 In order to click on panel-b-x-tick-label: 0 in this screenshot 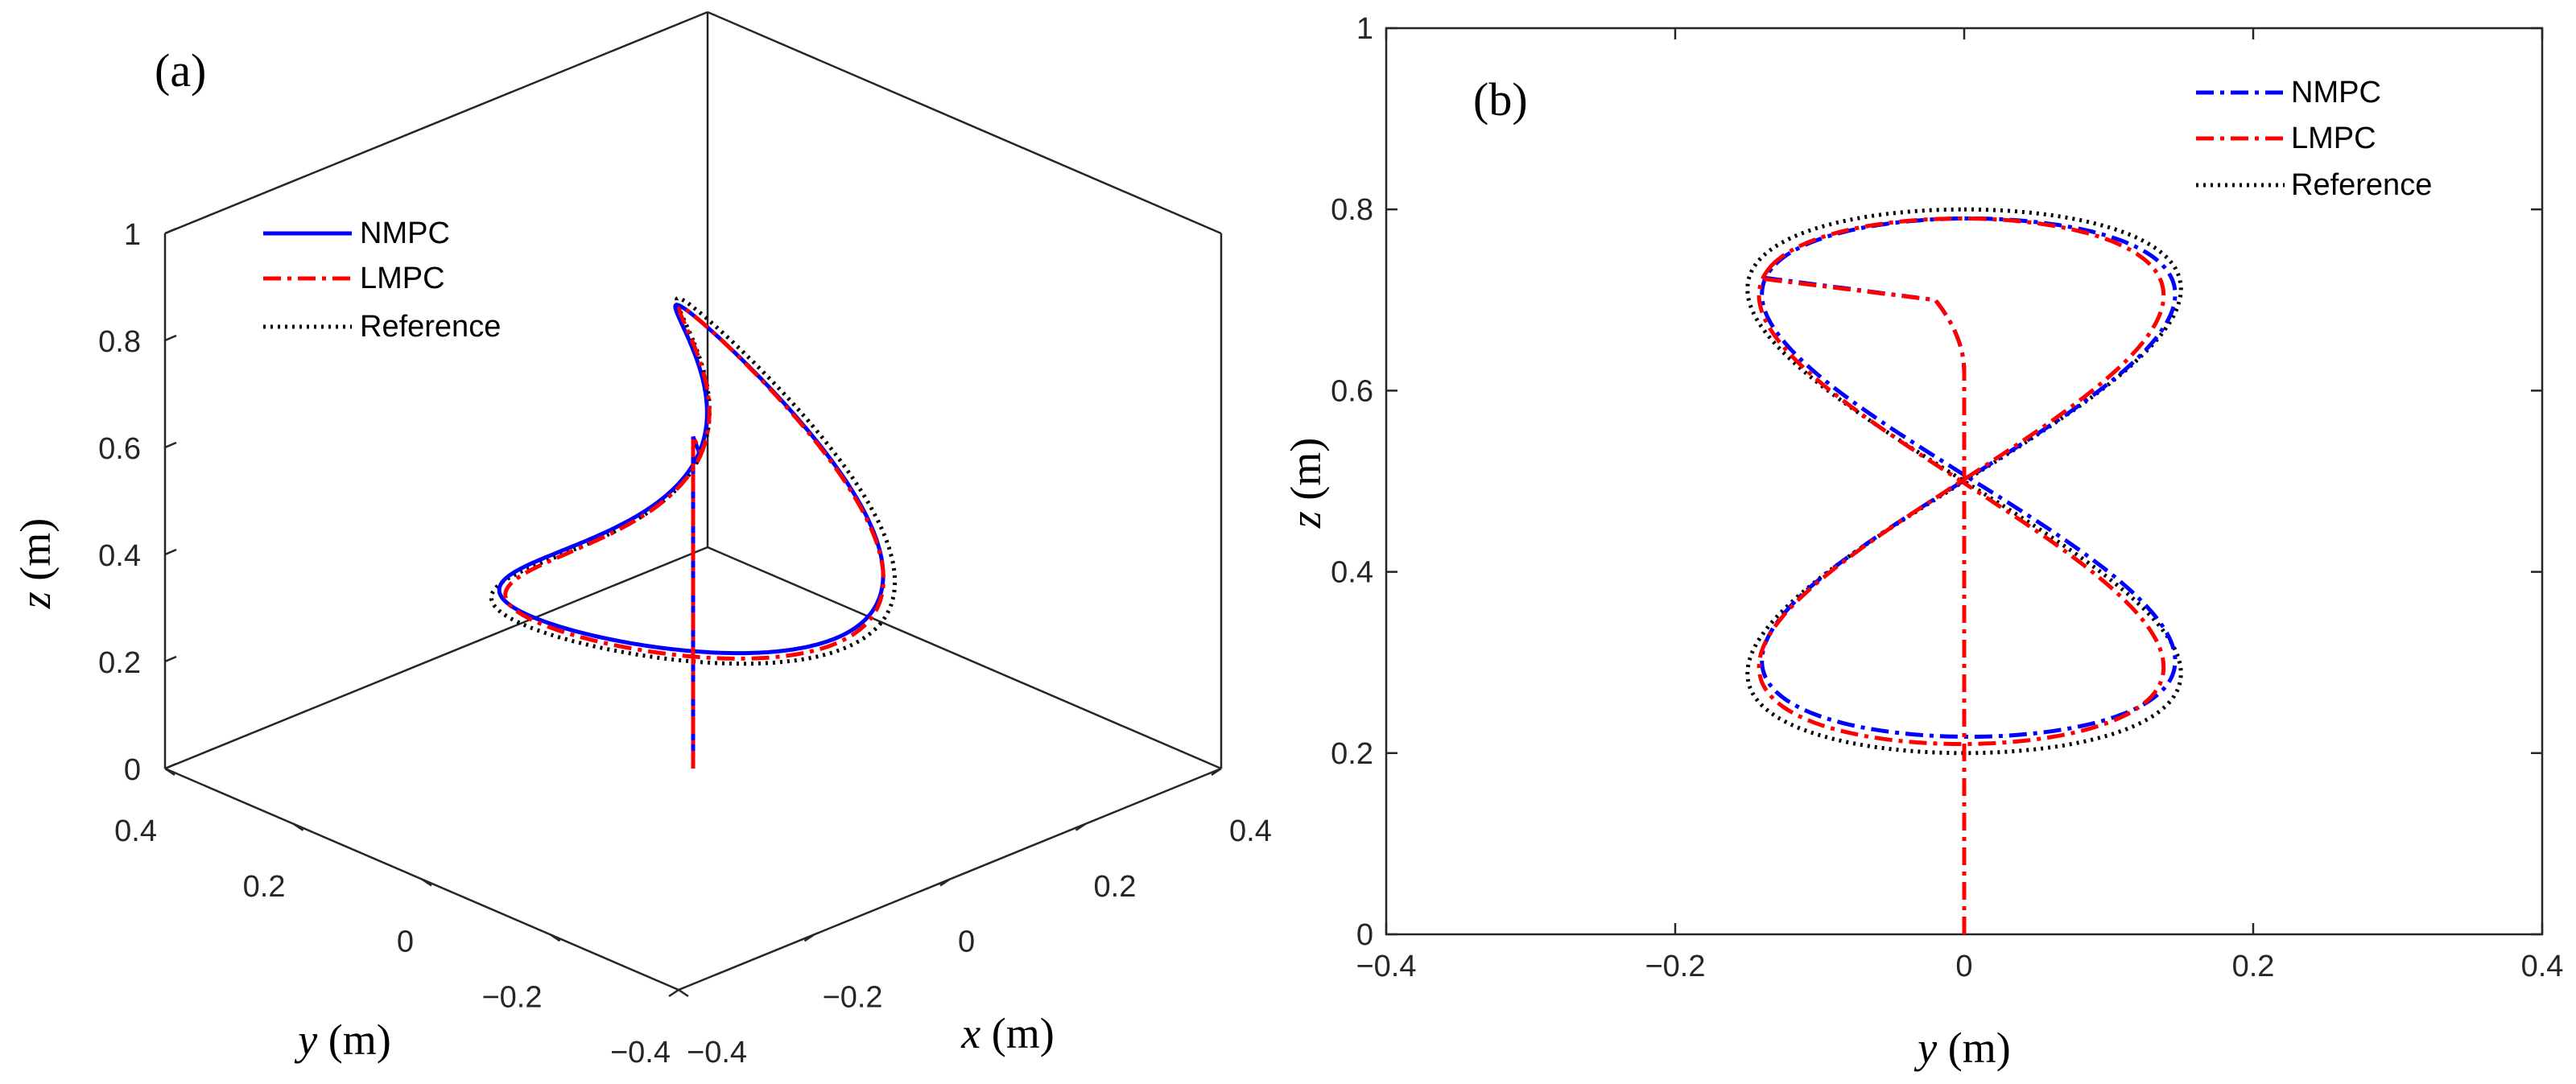, I will do `click(1963, 966)`.